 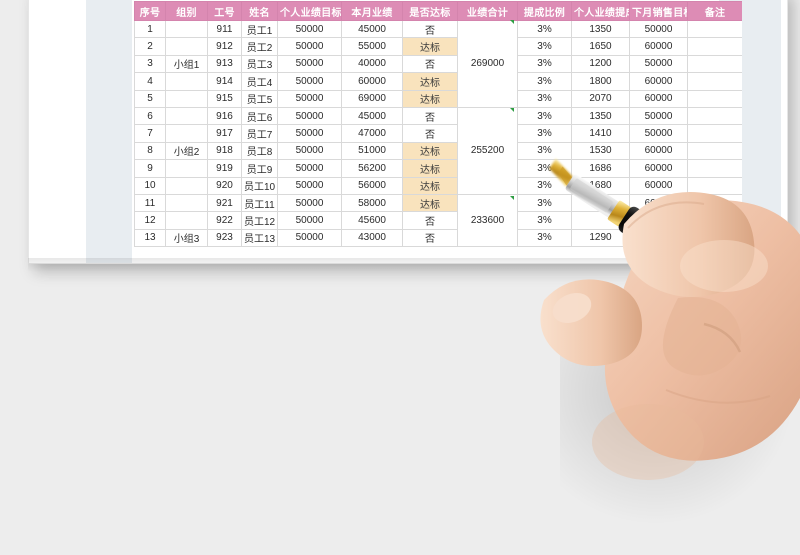 I want to click on cell-actual: 69000, so click(x=372, y=98).